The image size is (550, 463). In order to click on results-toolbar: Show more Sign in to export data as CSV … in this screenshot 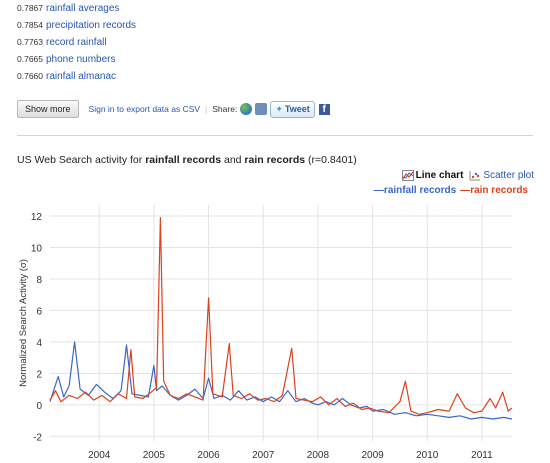, I will do `click(173, 109)`.